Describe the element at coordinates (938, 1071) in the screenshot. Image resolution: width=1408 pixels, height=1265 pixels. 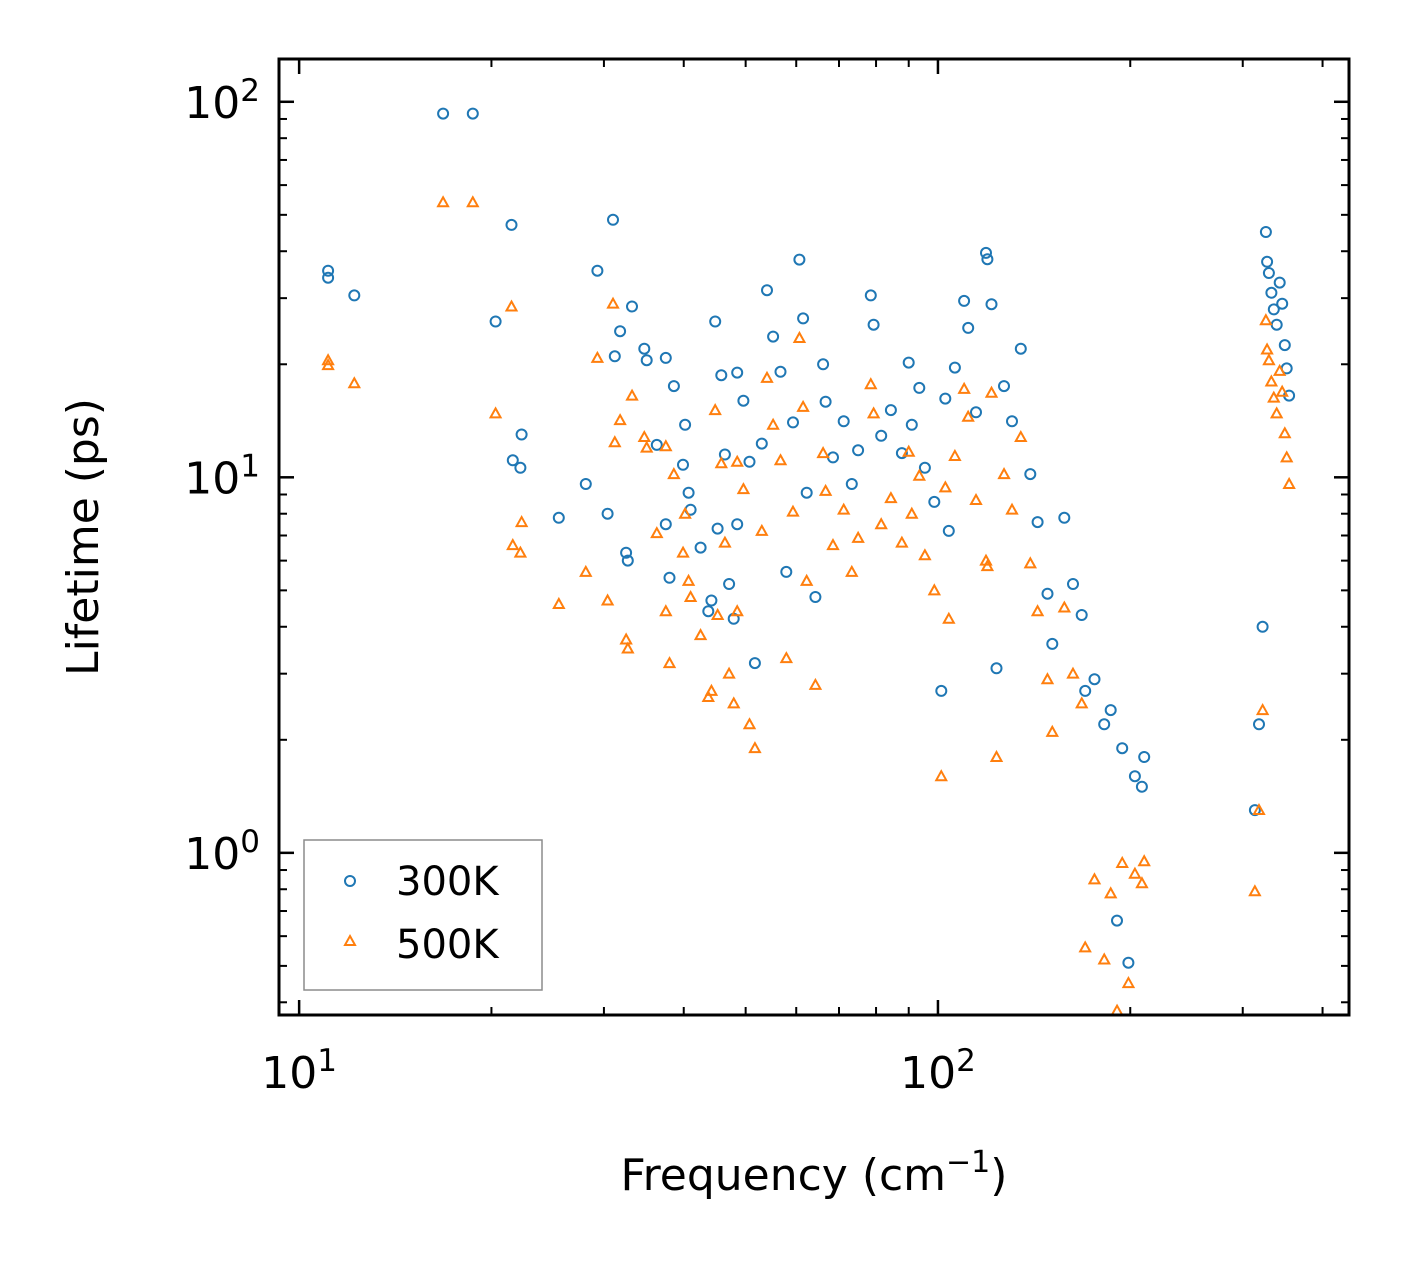
I see `x-tick-label: 102` at that location.